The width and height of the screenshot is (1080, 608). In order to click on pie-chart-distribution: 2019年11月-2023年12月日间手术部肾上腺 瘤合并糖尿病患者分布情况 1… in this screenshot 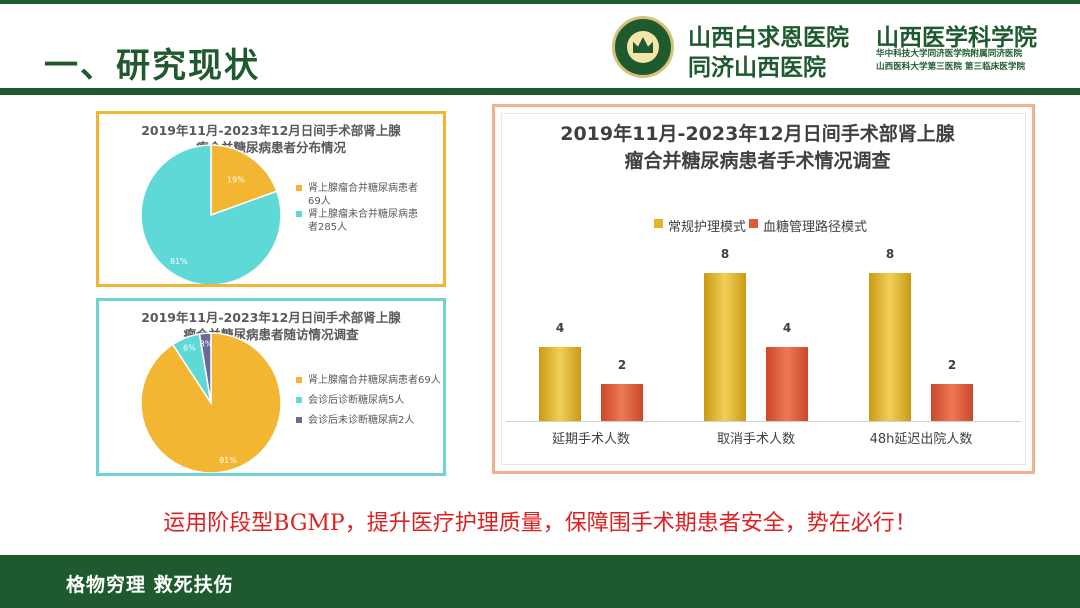, I will do `click(271, 199)`.